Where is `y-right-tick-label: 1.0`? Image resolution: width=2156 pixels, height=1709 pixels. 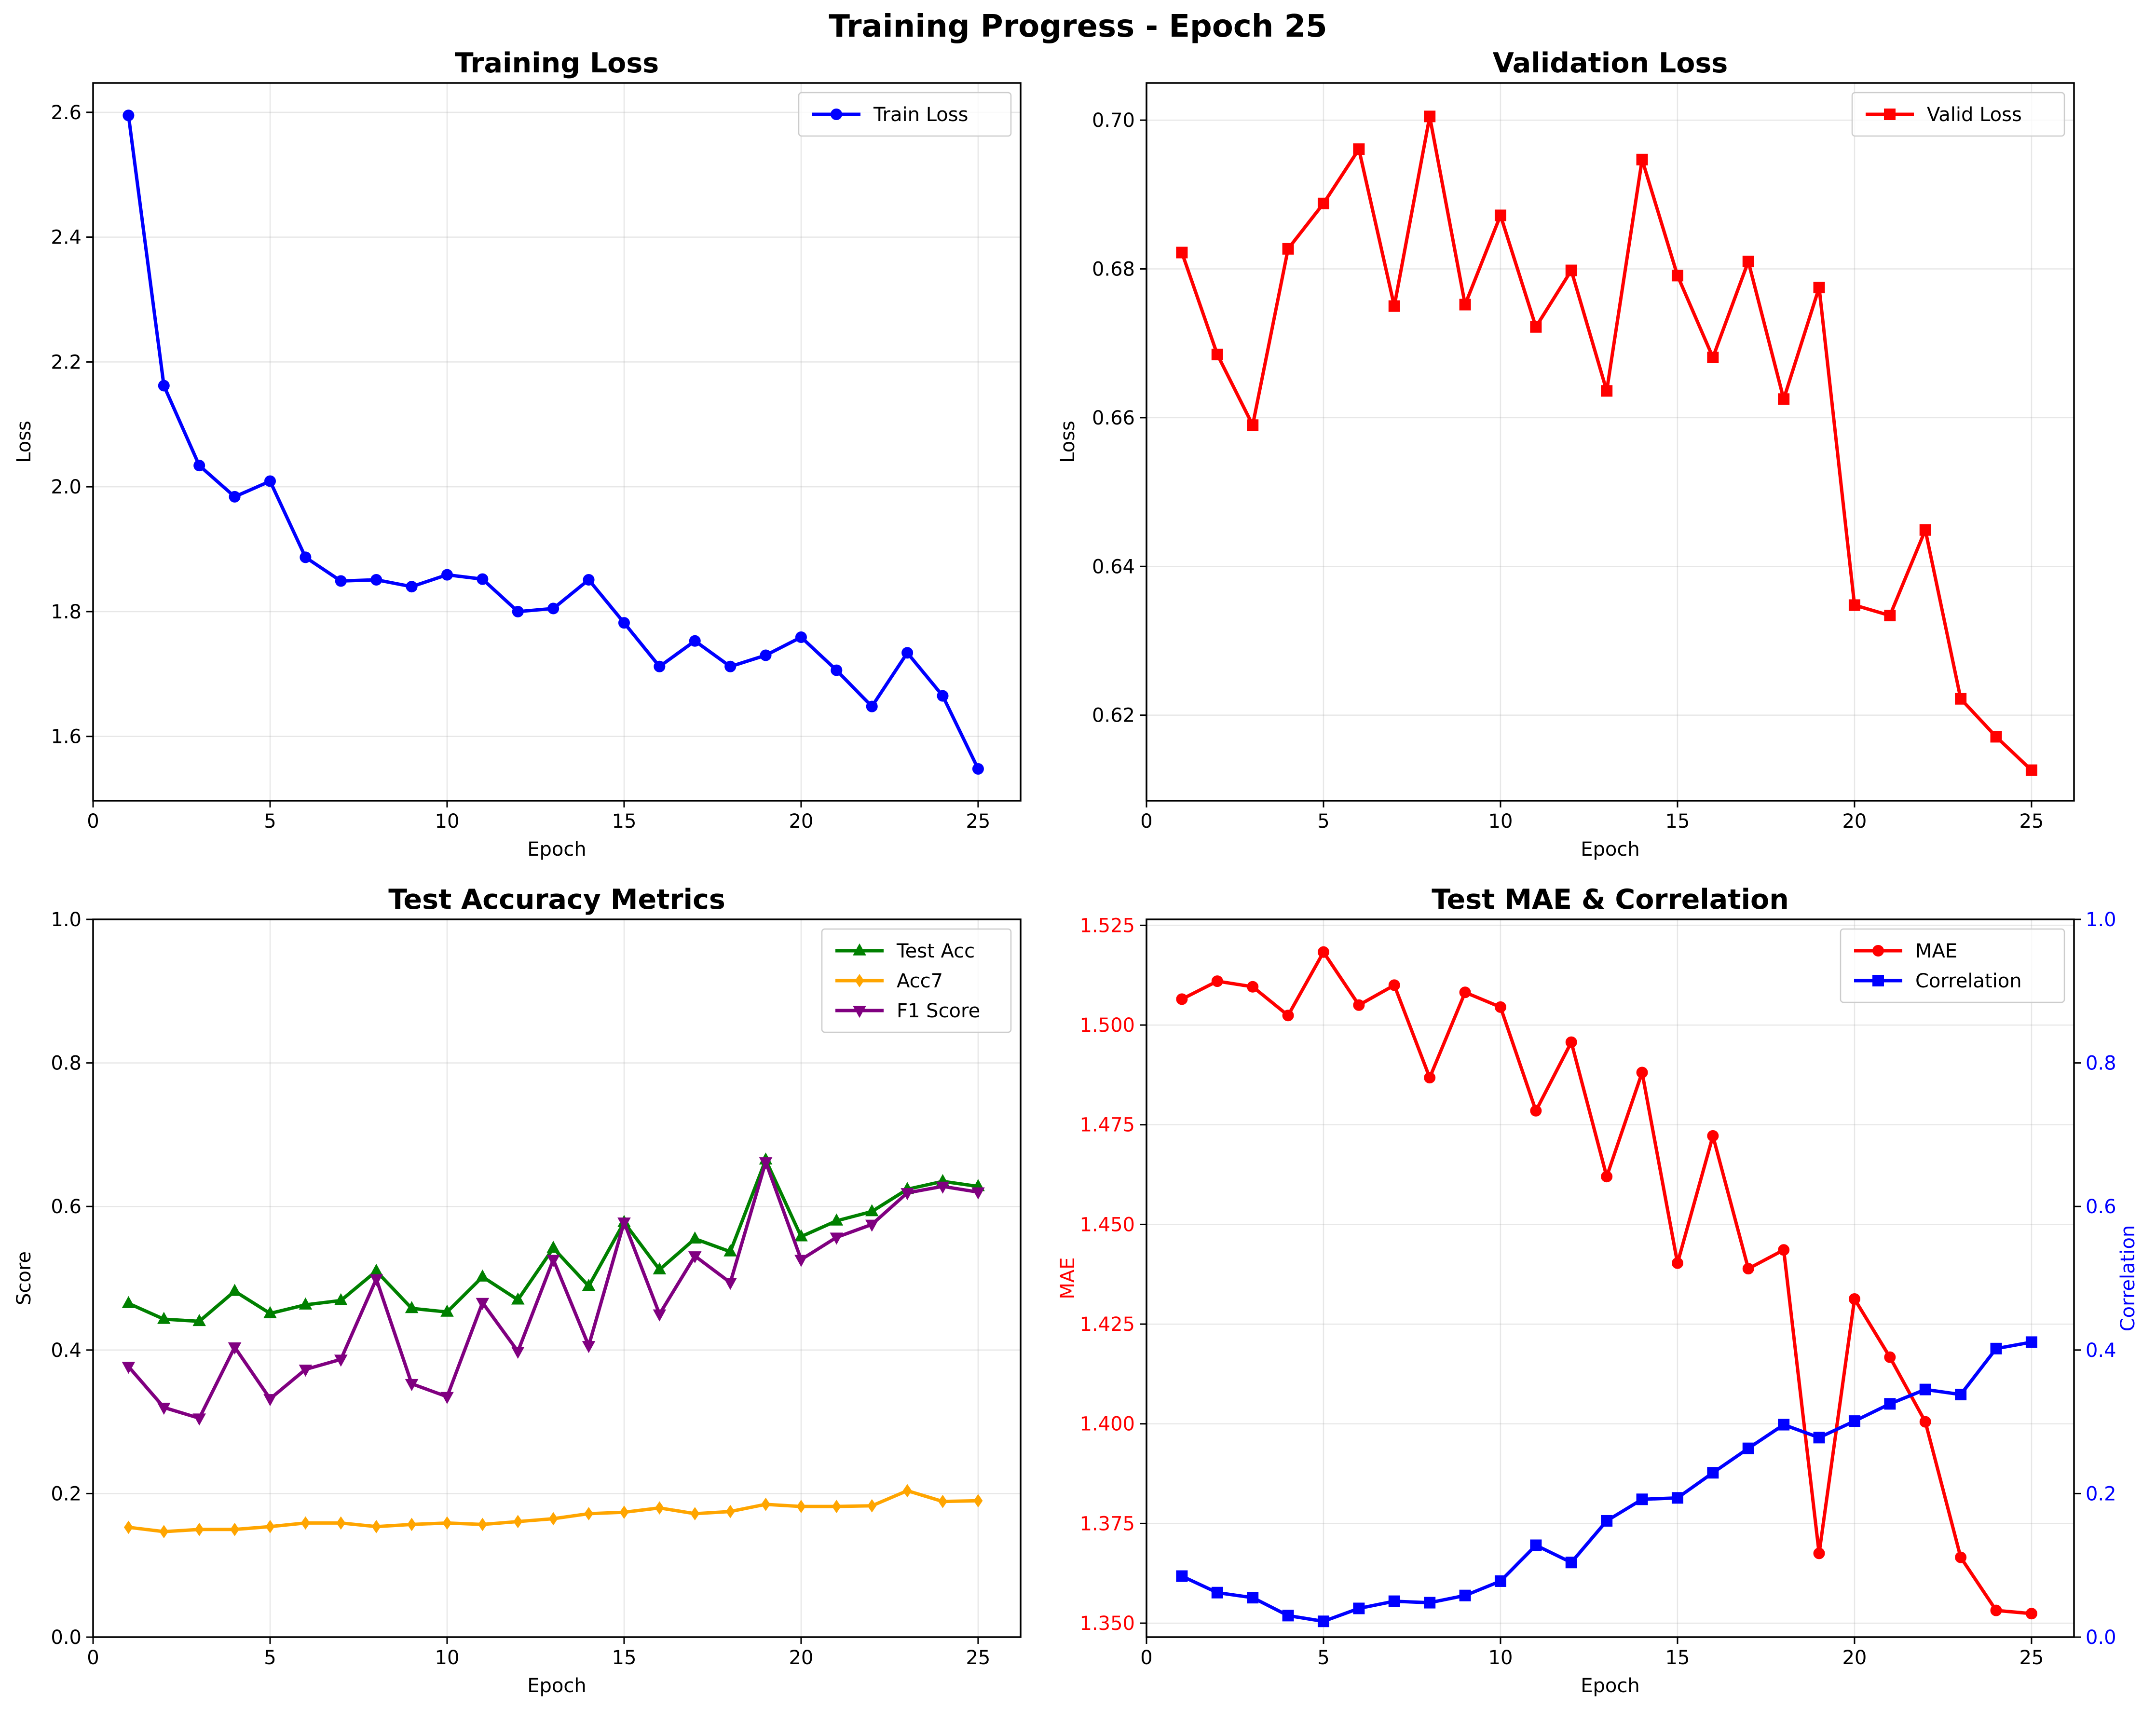 y-right-tick-label: 1.0 is located at coordinates (2101, 920).